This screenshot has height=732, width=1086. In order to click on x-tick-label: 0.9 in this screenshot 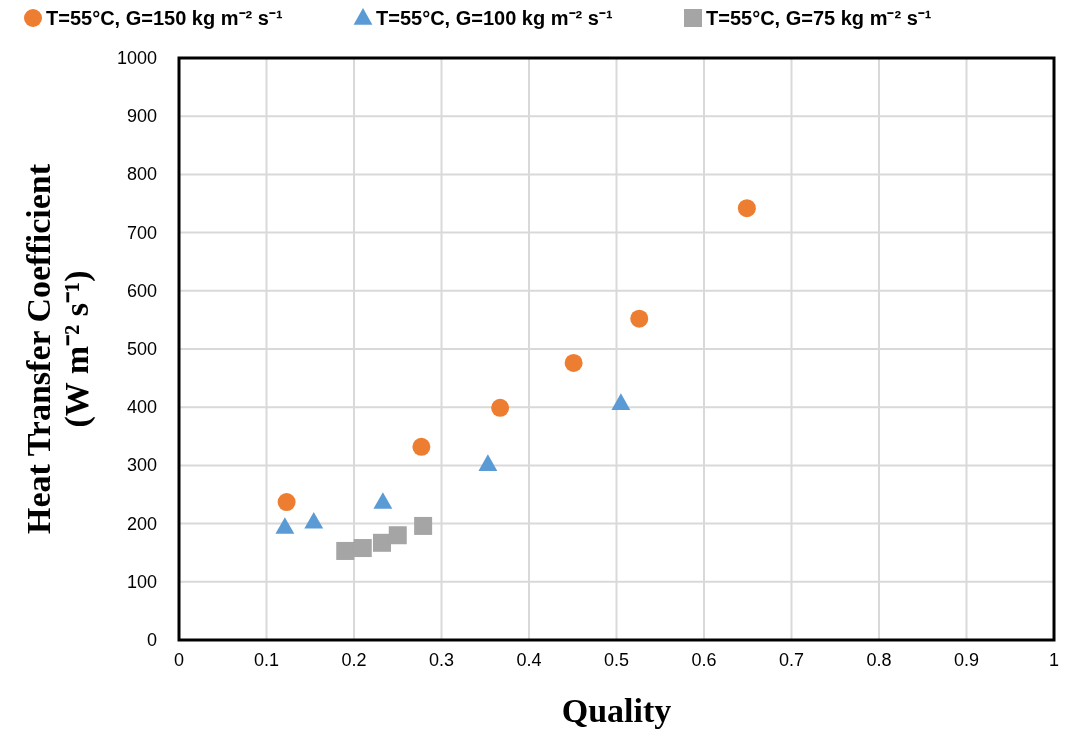, I will do `click(966, 660)`.